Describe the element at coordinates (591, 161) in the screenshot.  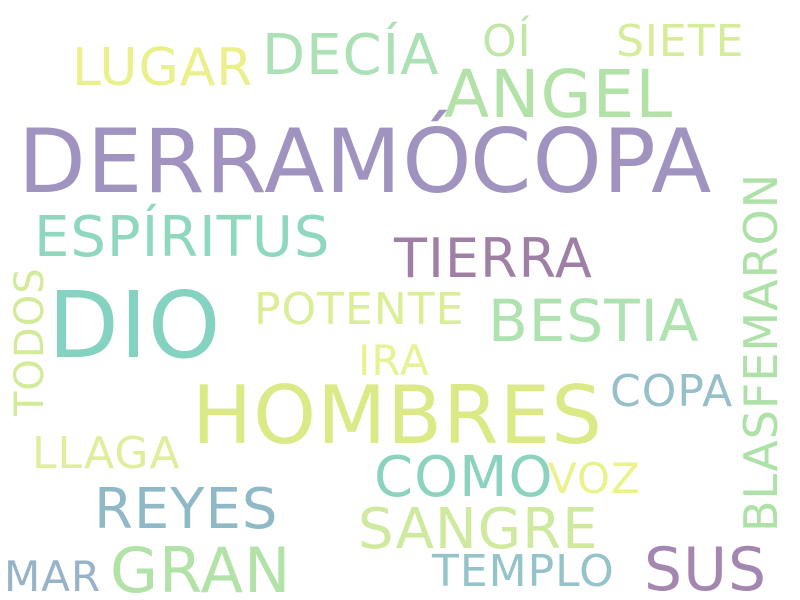
I see `word-copa-large: COPA` at that location.